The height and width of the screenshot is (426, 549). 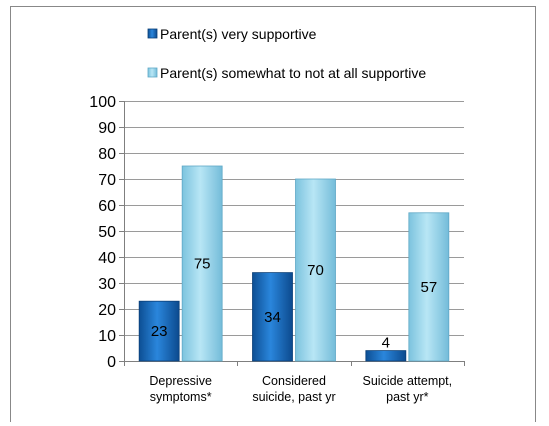 I want to click on x-tick-label-cat1-line1: Depressive, so click(x=180, y=381).